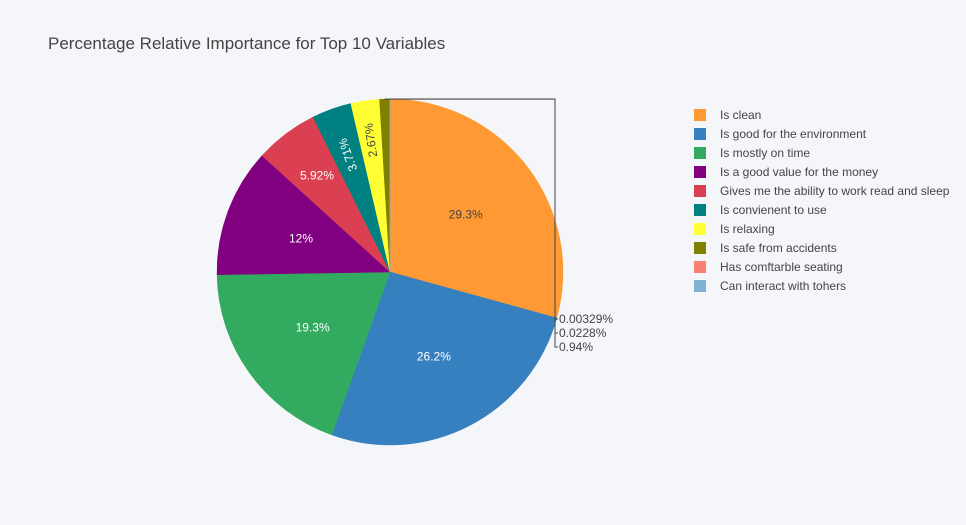 The height and width of the screenshot is (525, 966). Describe the element at coordinates (783, 285) in the screenshot. I see `legend-label: Can interact with tohers` at that location.